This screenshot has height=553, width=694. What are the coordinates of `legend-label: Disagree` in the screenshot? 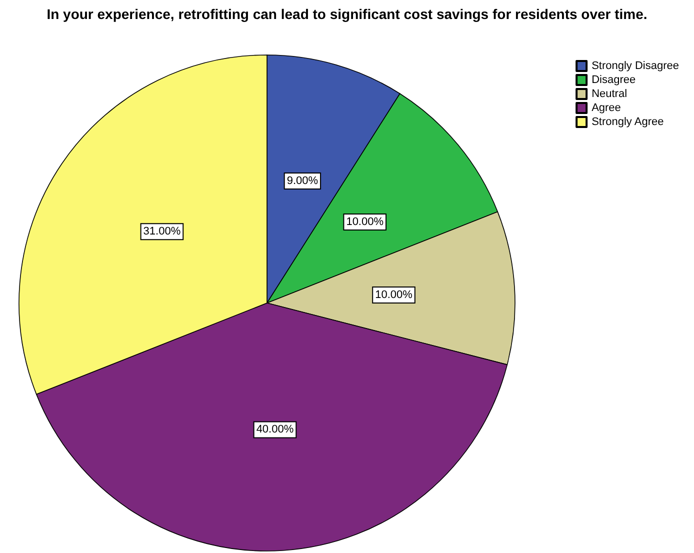 It's located at (614, 80).